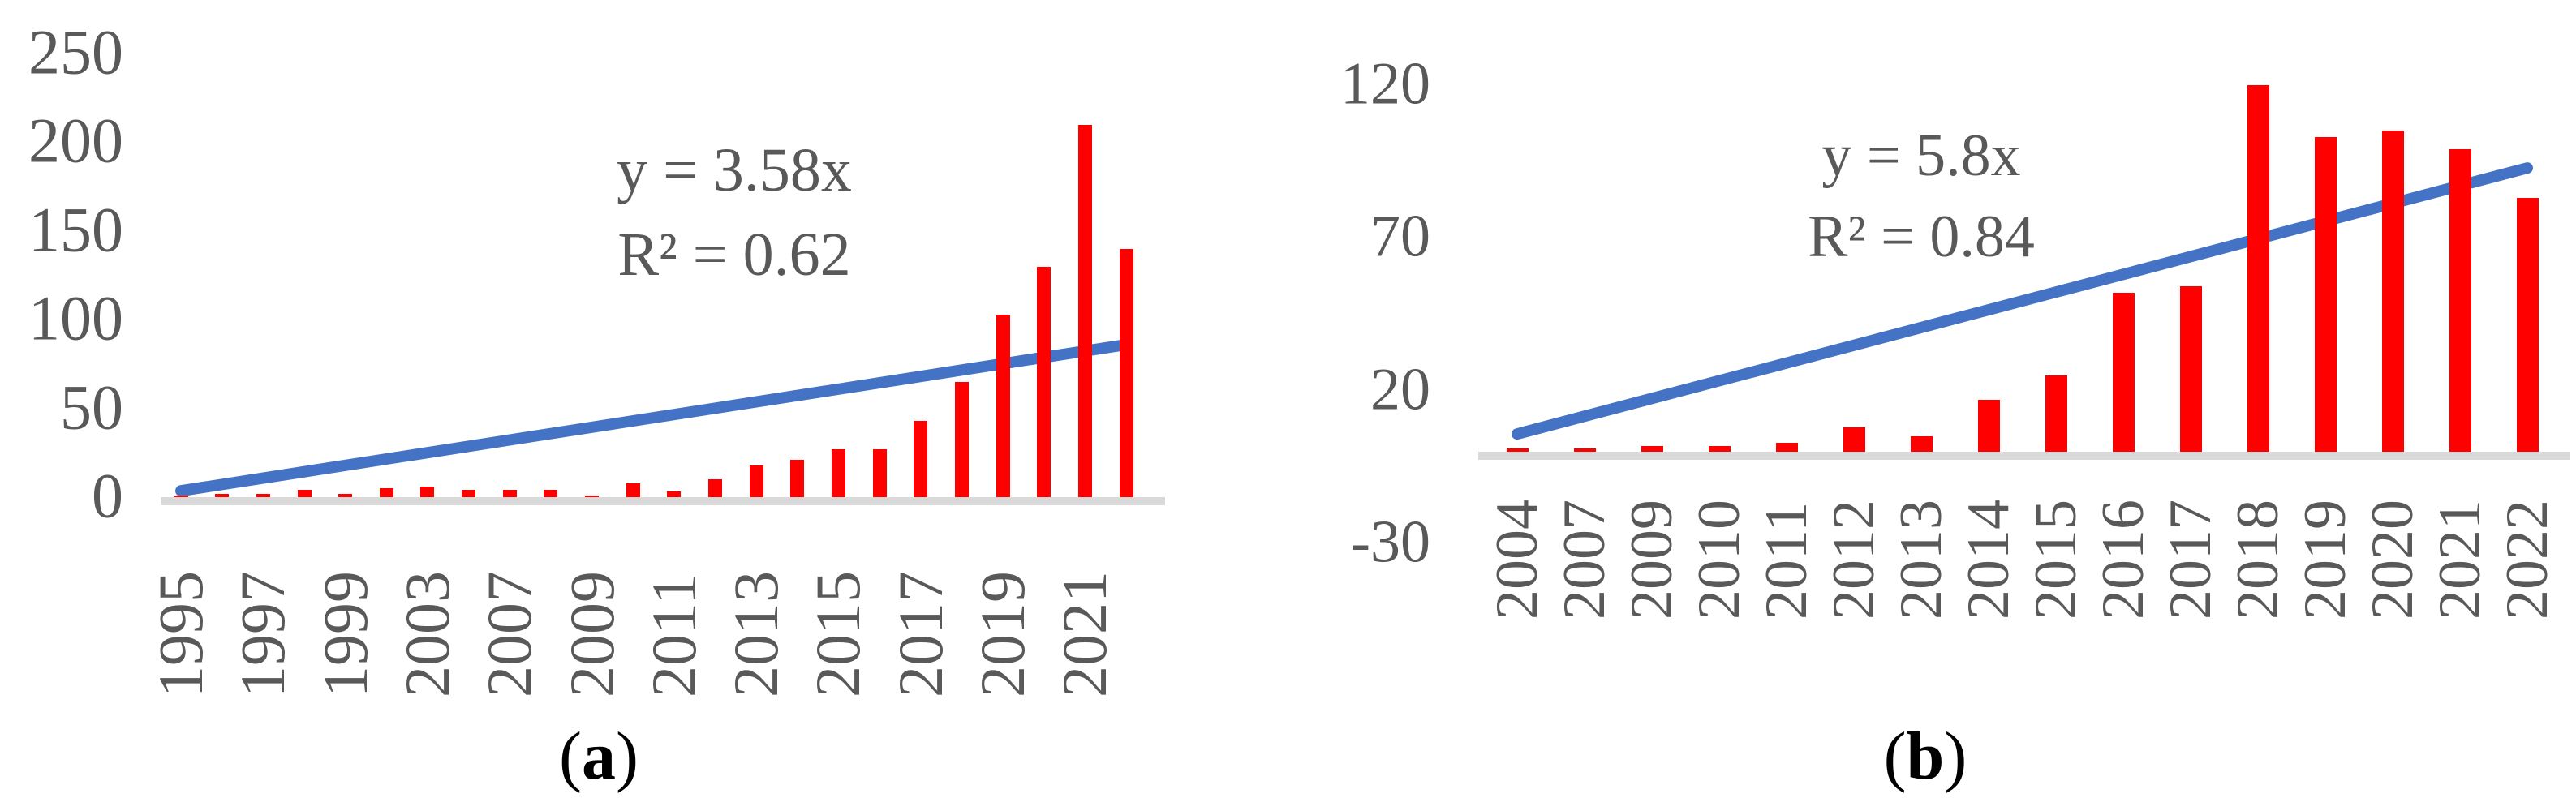 The width and height of the screenshot is (2576, 798). Describe the element at coordinates (75, 318) in the screenshot. I see `y-tick-label: 100` at that location.